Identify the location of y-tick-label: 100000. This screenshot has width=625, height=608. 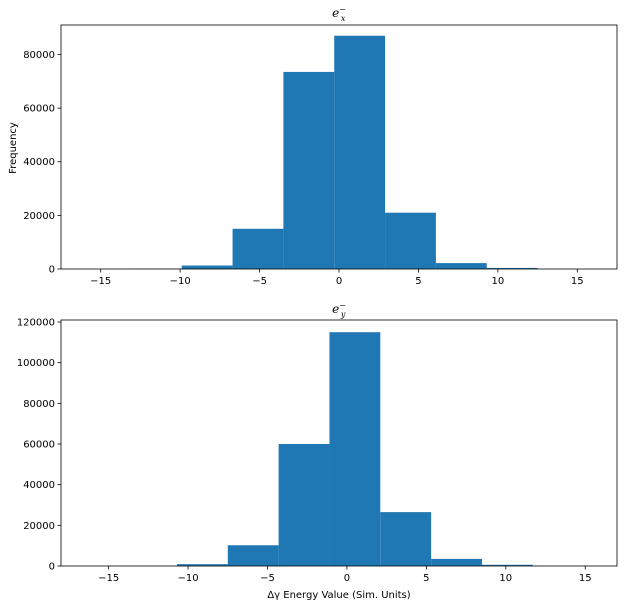
(36, 363).